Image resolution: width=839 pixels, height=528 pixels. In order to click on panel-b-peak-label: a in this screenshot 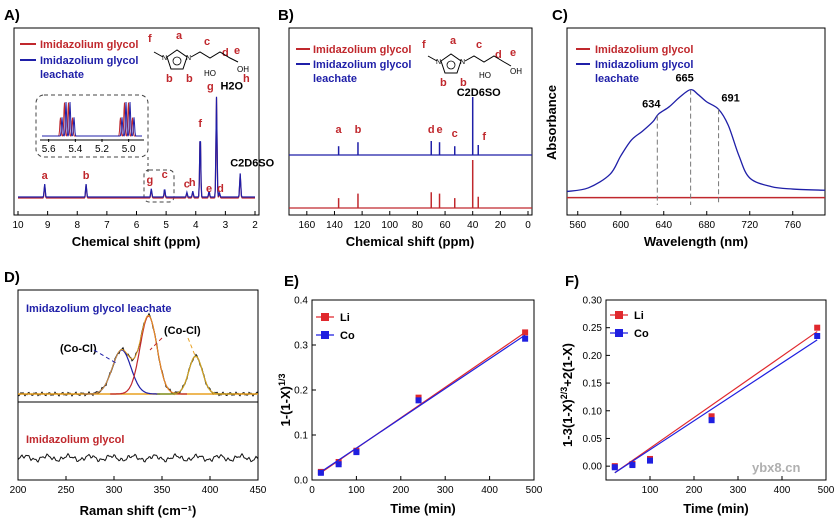, I will do `click(339, 130)`.